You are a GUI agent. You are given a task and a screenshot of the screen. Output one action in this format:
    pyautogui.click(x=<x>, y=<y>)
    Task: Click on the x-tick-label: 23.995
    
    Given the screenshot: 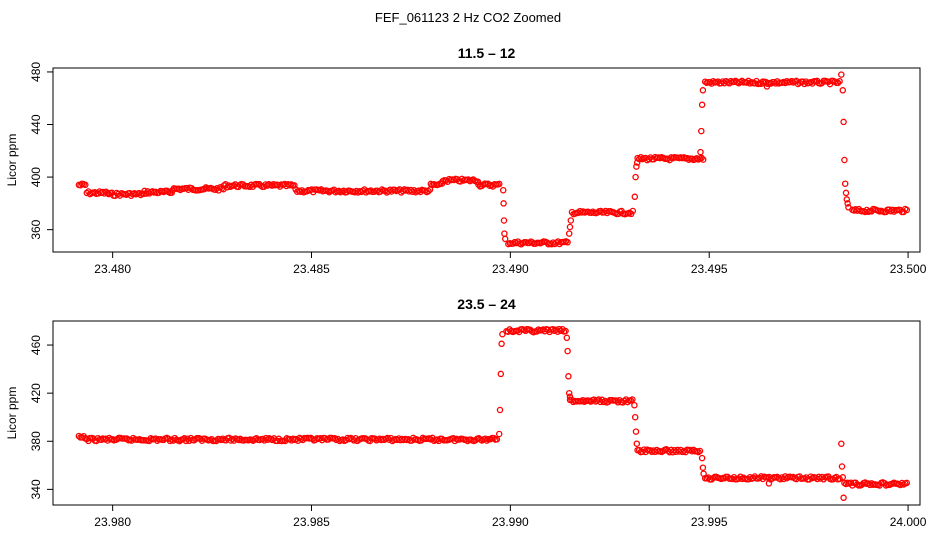 What is the action you would take?
    pyautogui.click(x=709, y=522)
    